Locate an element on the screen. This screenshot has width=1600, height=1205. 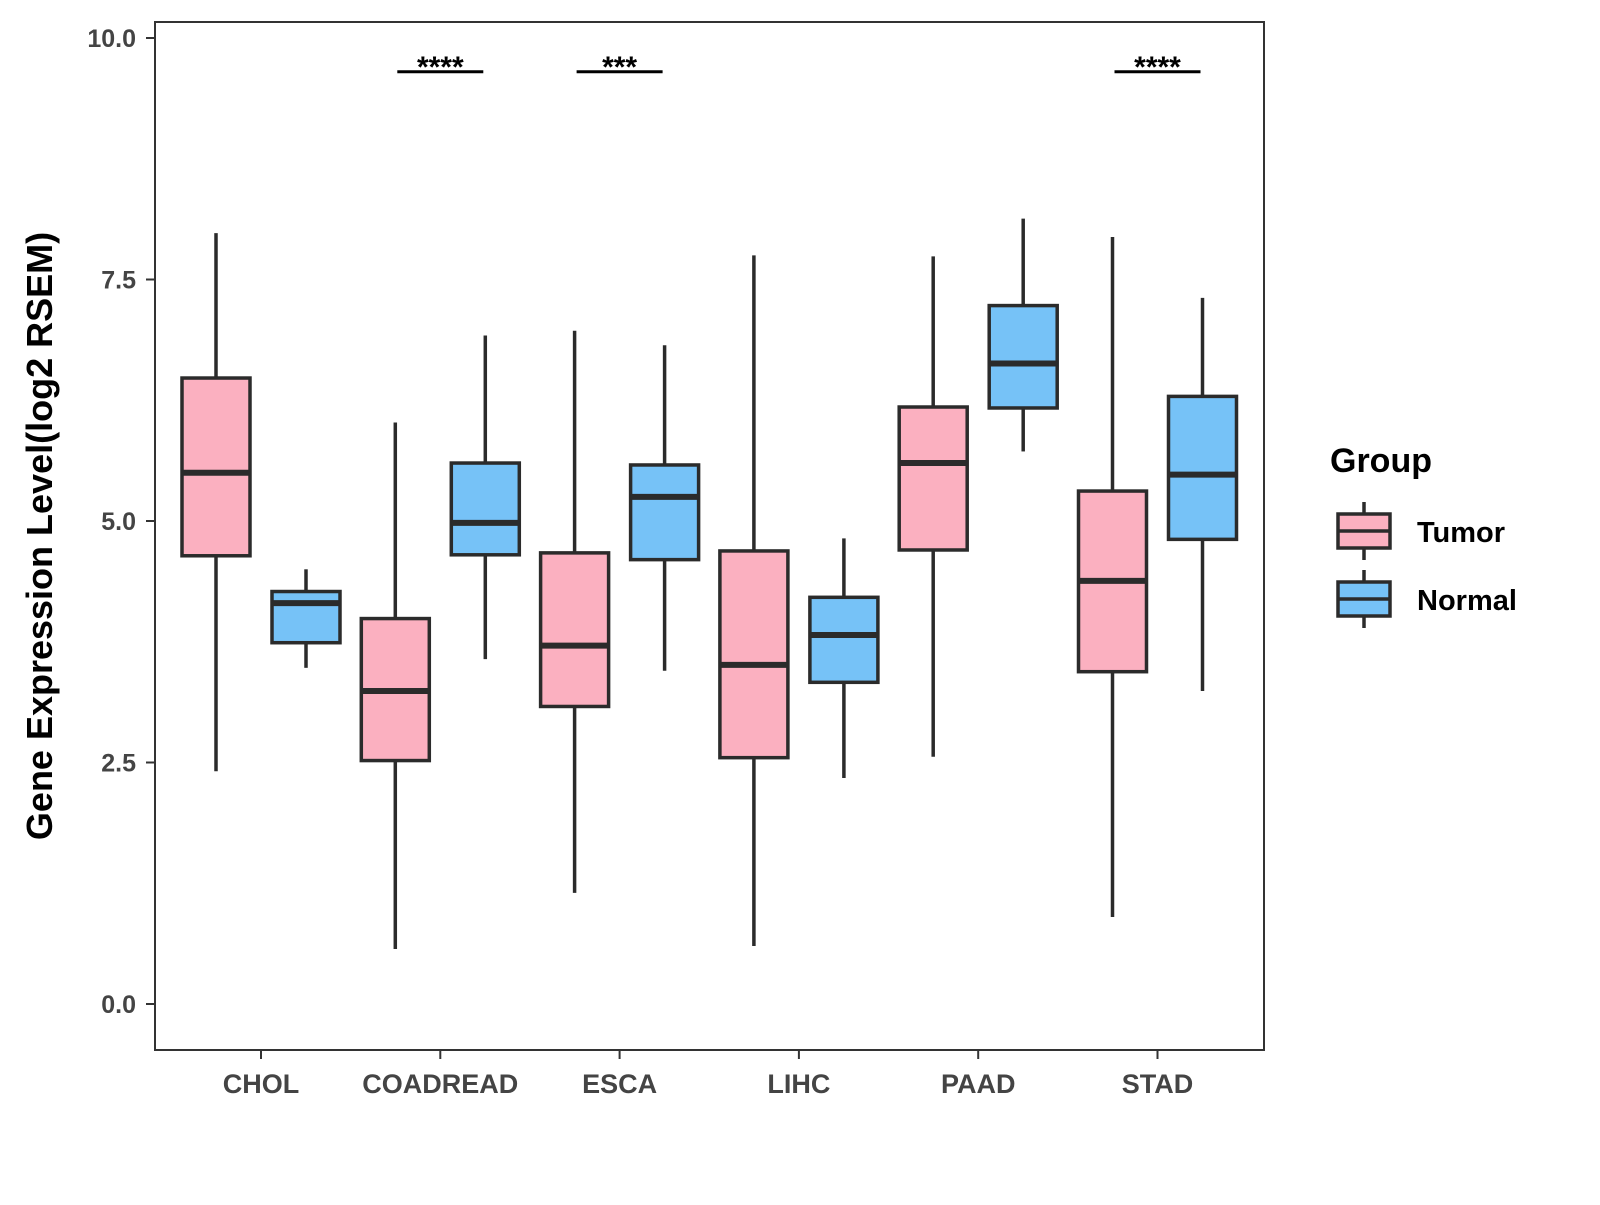
box-tumor-paad is located at coordinates (933, 506).